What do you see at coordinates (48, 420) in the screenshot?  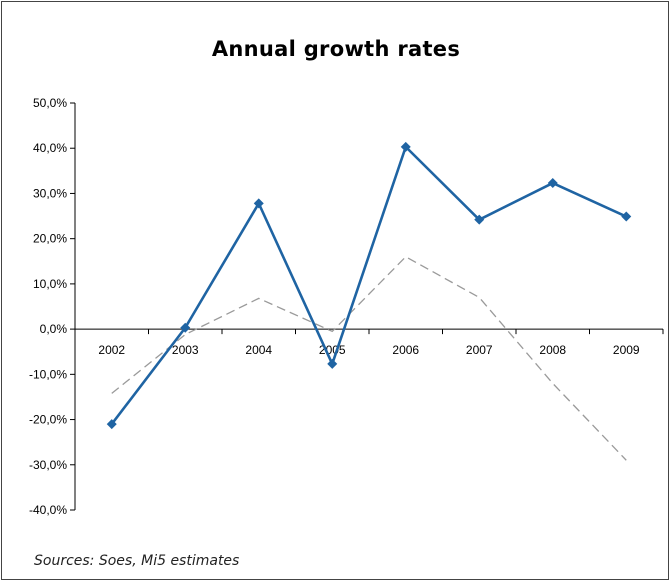 I see `y-tick-label: -20,0%` at bounding box center [48, 420].